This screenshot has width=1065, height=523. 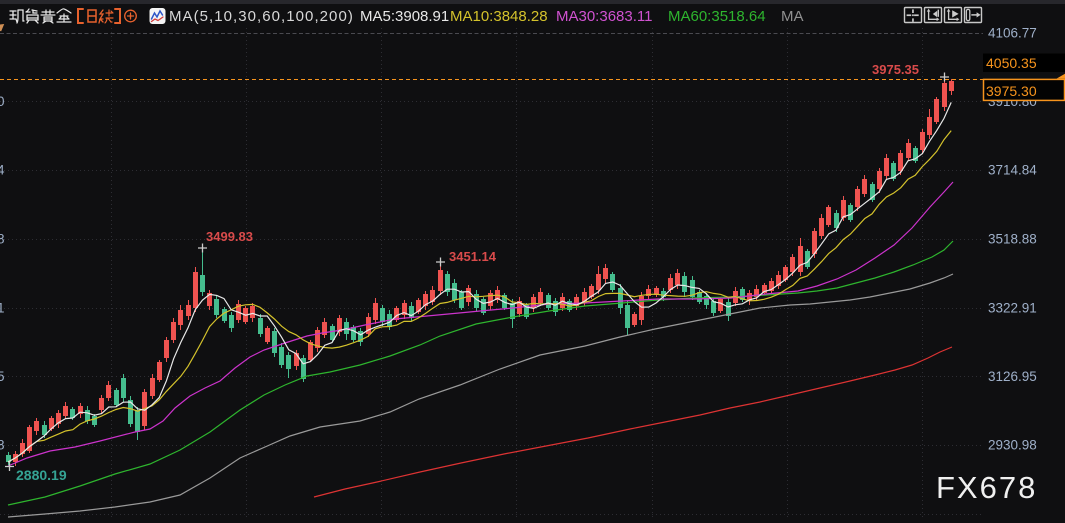 What do you see at coordinates (1011, 91) in the screenshot?
I see `svg-text: 3975.30` at bounding box center [1011, 91].